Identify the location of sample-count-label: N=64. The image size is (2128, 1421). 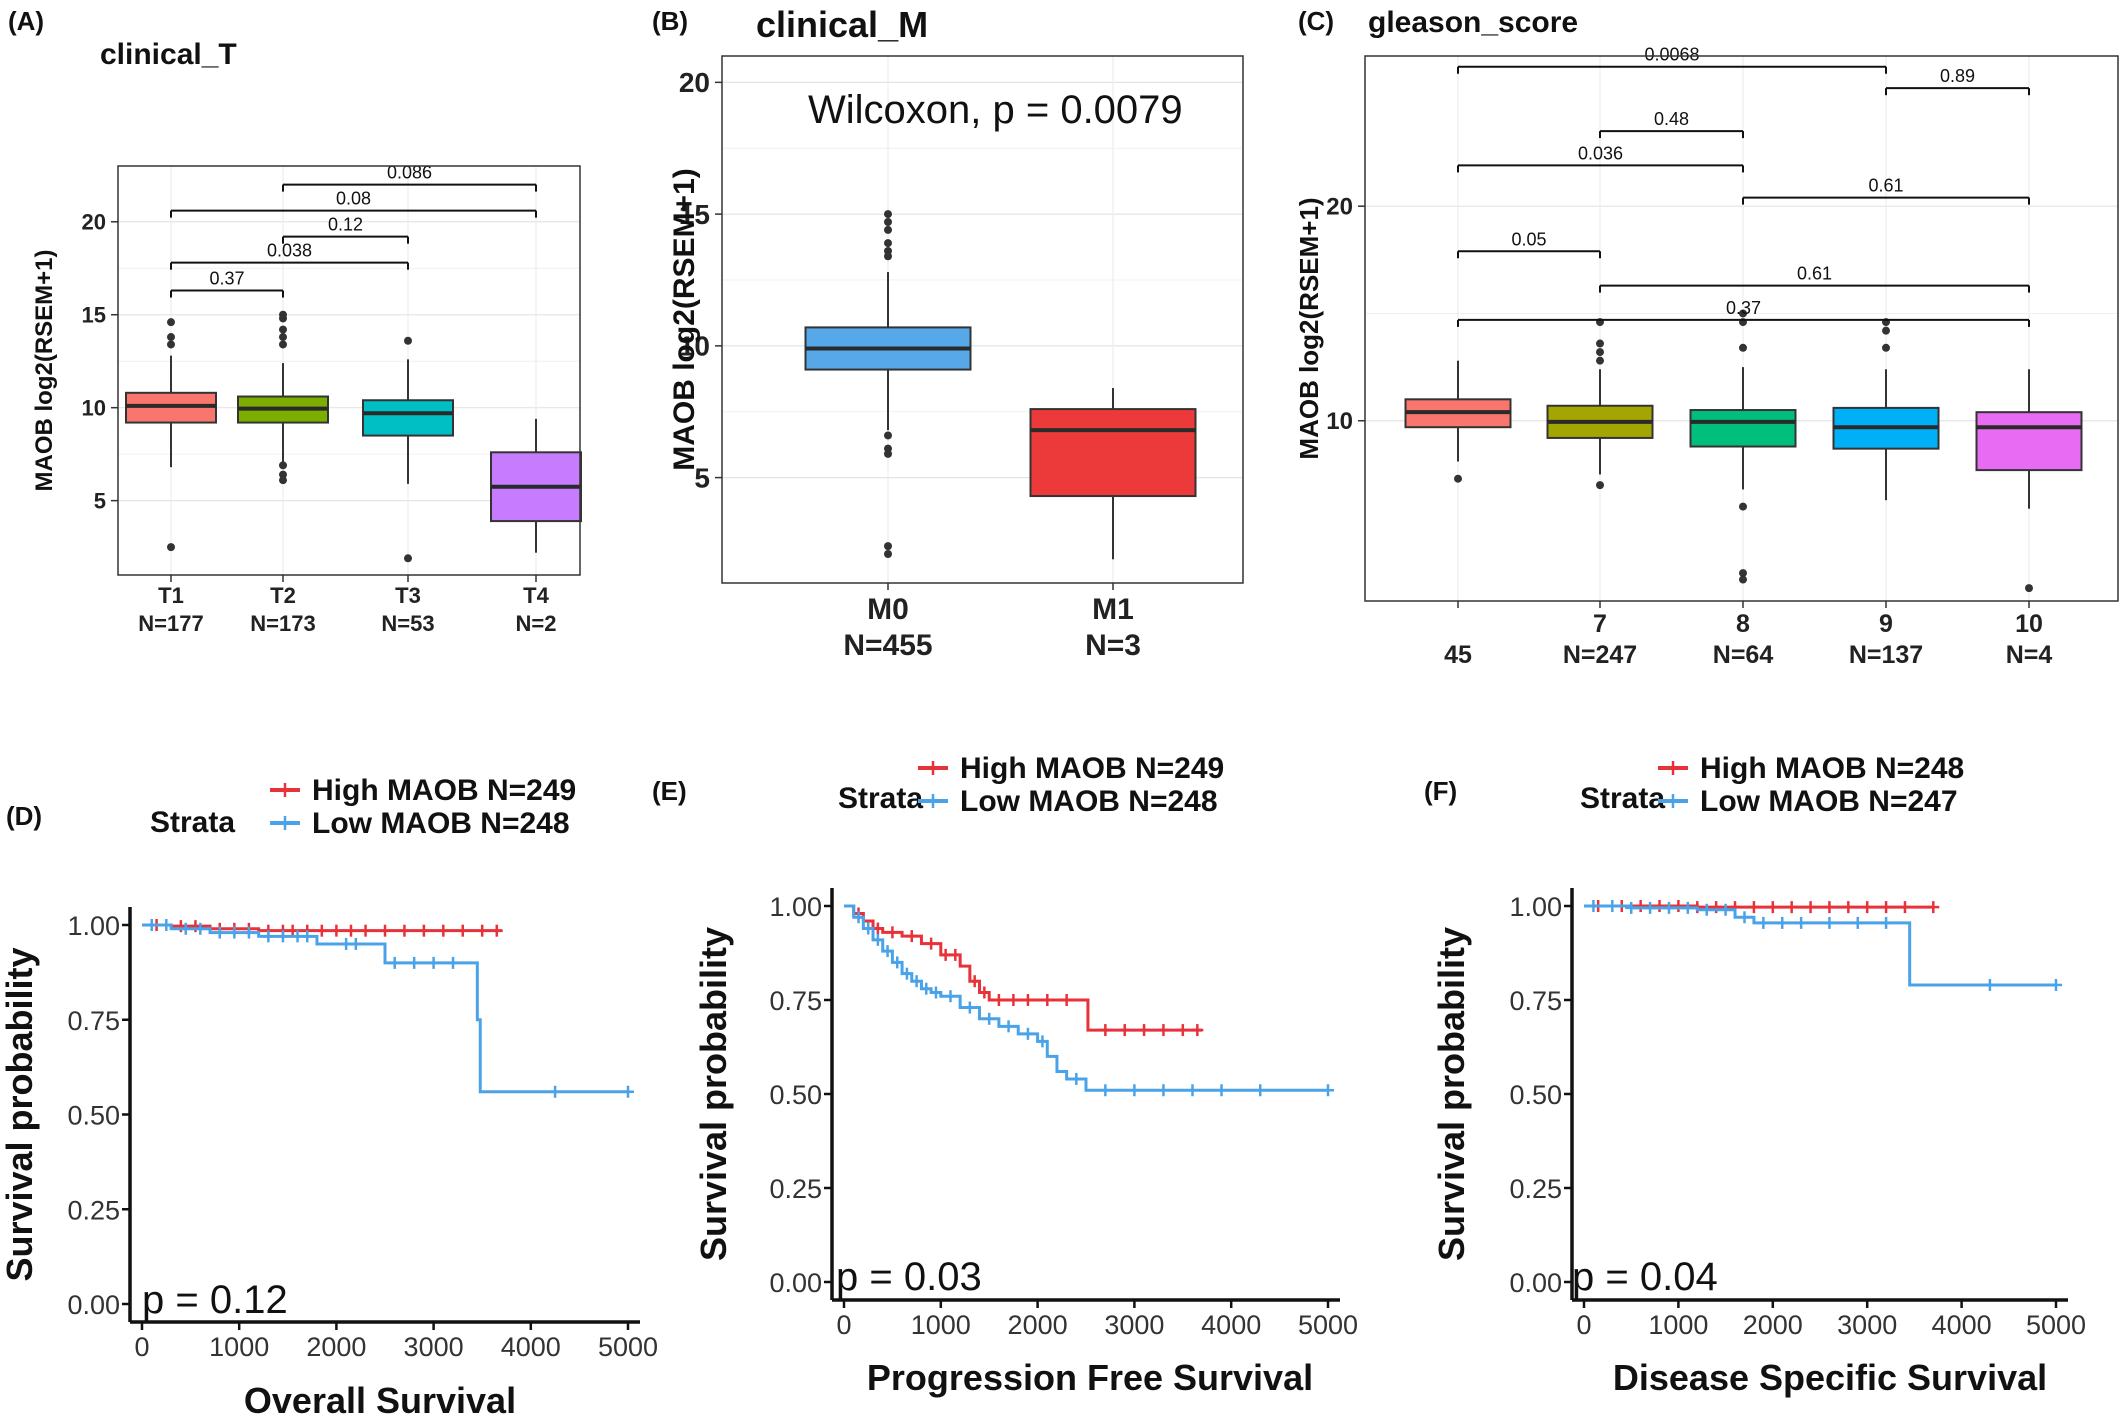
(1743, 655).